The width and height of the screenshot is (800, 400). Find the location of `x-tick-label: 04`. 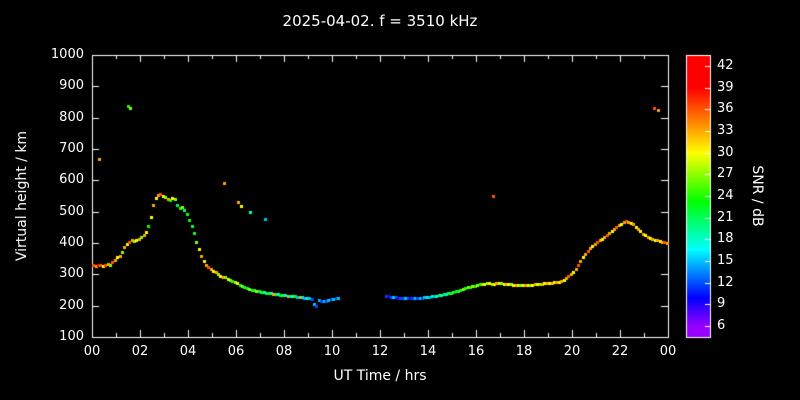

x-tick-label: 04 is located at coordinates (188, 351).